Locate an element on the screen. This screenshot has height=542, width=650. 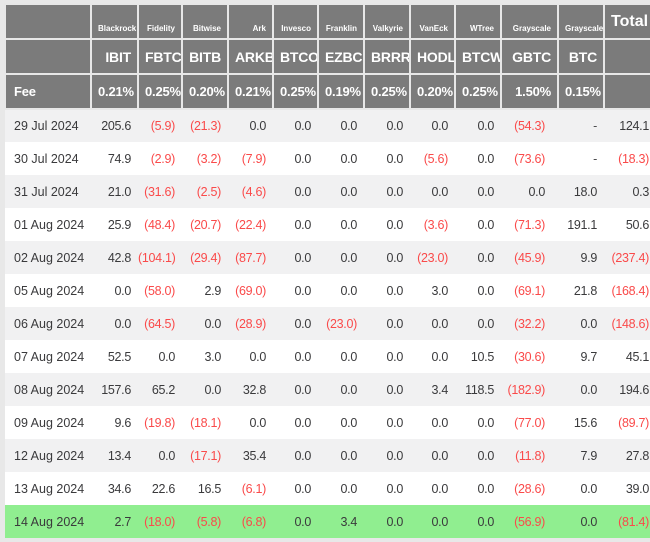
fee-header-date: Fee is located at coordinates (48, 91).